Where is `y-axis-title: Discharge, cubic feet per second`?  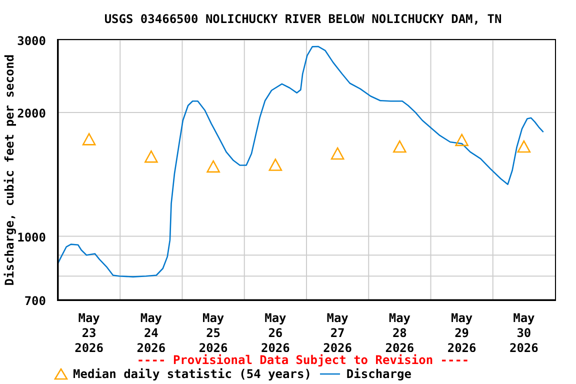
y-axis-title: Discharge, cubic feet per second is located at coordinates (9, 170).